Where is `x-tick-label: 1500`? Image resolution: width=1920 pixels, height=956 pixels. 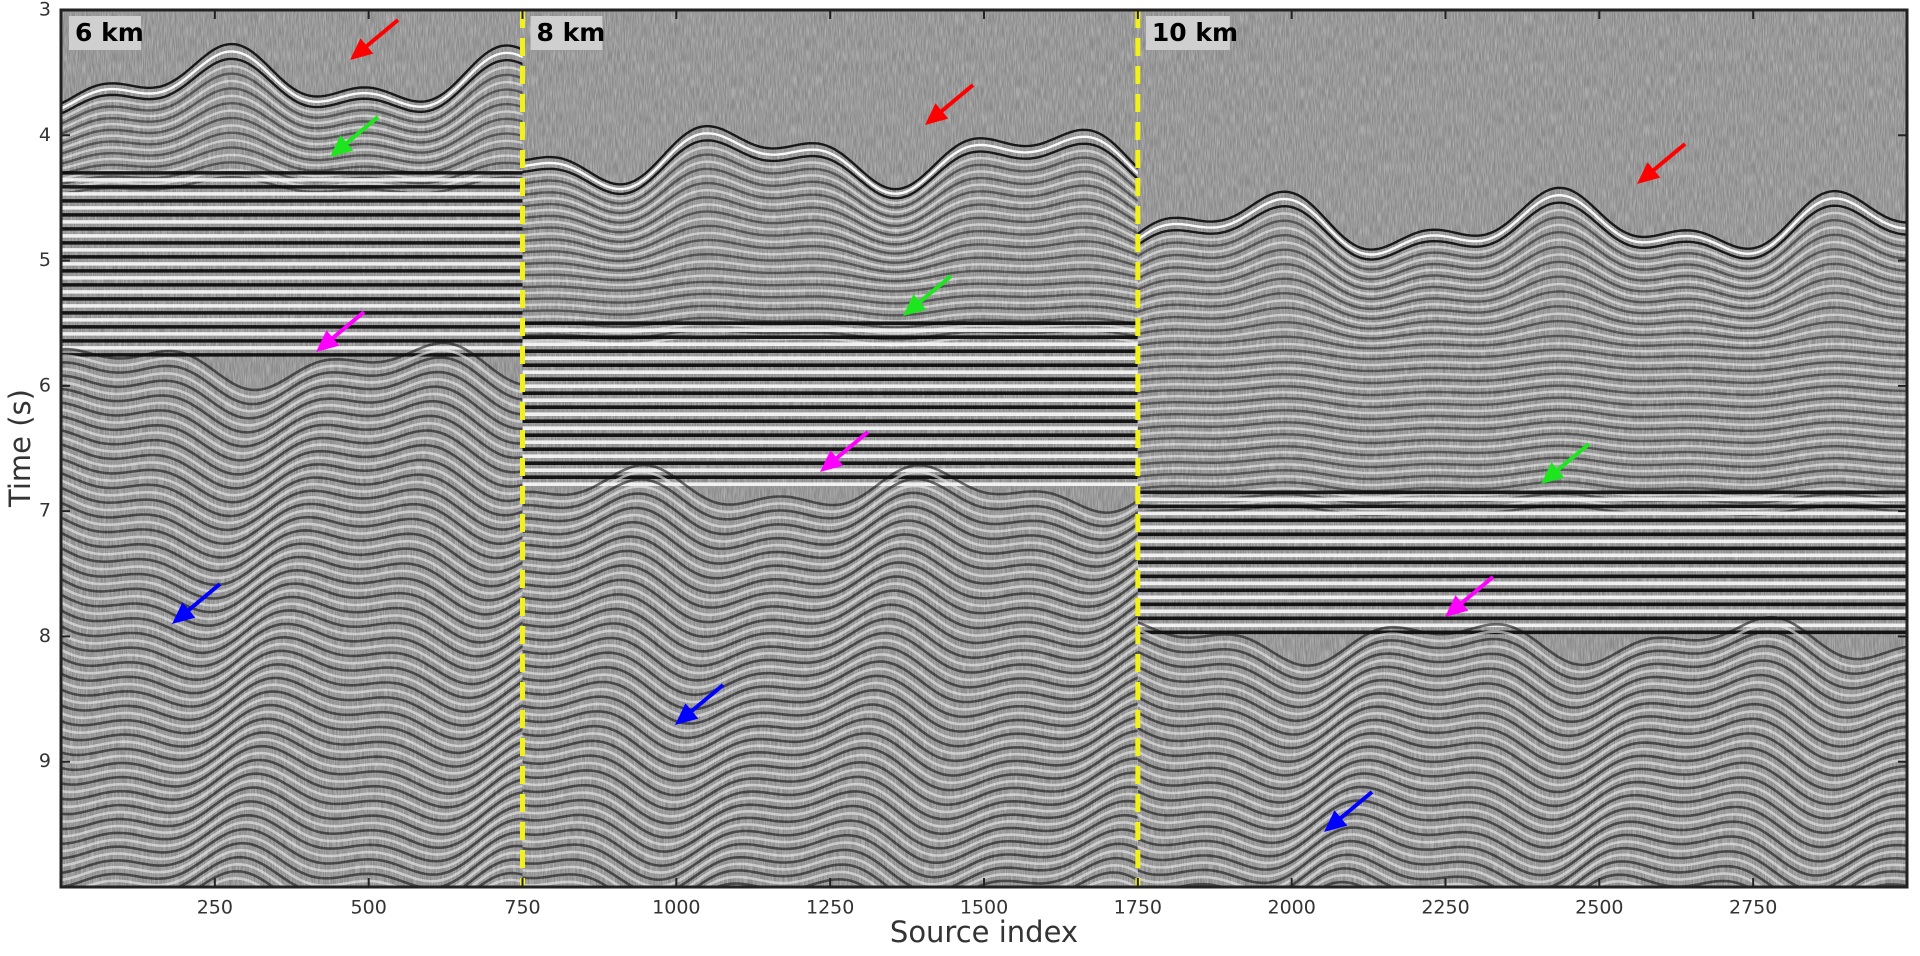
x-tick-label: 1500 is located at coordinates (984, 908).